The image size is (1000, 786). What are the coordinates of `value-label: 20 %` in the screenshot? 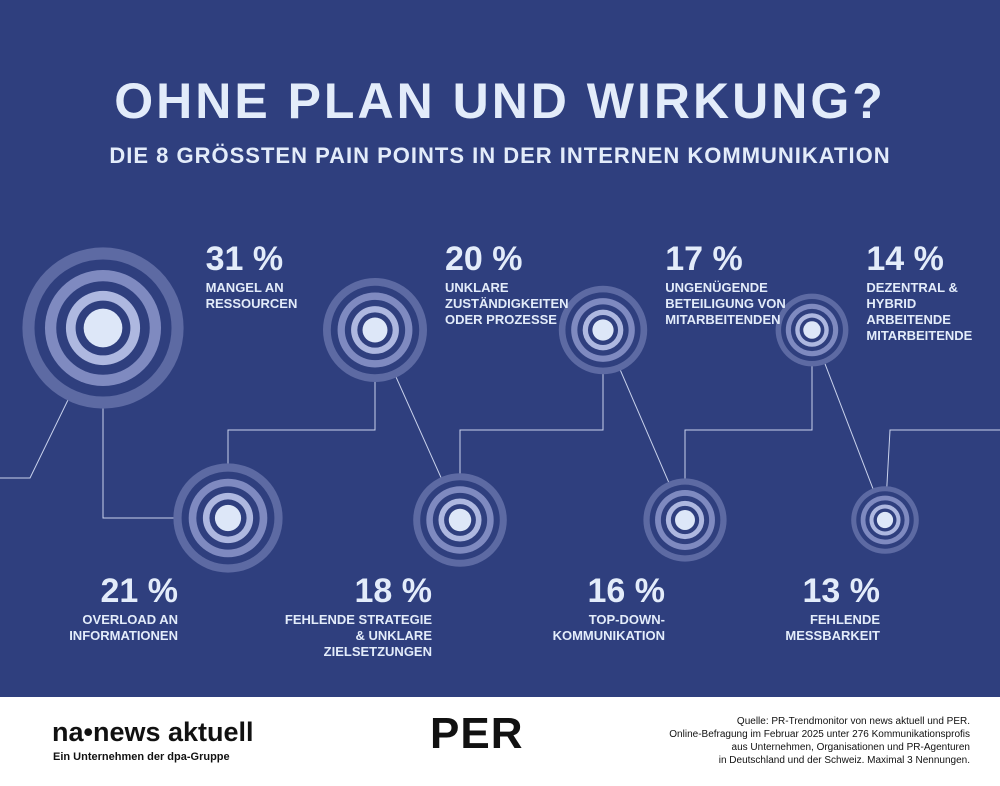 It's located at (484, 259).